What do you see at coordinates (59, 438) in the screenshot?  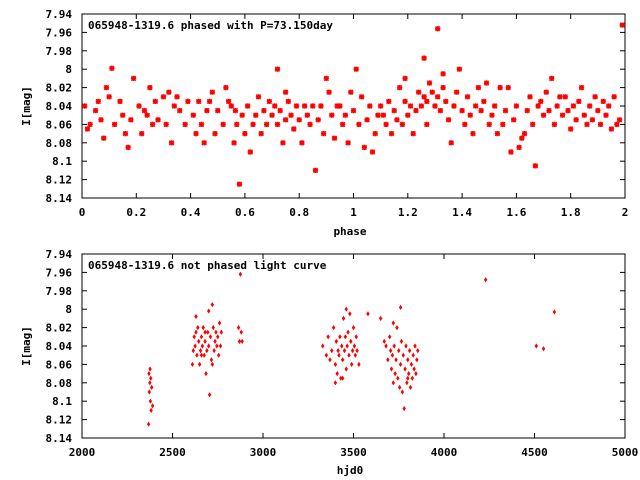 I see `unphased-ytick-label: 8.14` at bounding box center [59, 438].